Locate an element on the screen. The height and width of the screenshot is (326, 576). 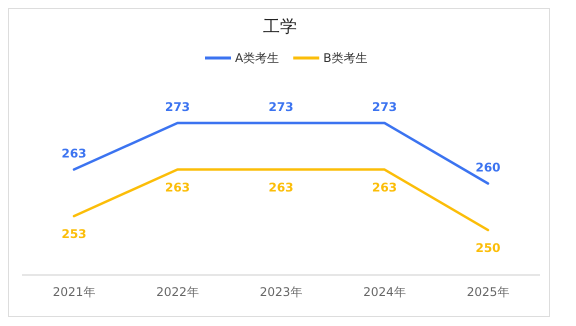
data-label: 260 is located at coordinates (488, 167).